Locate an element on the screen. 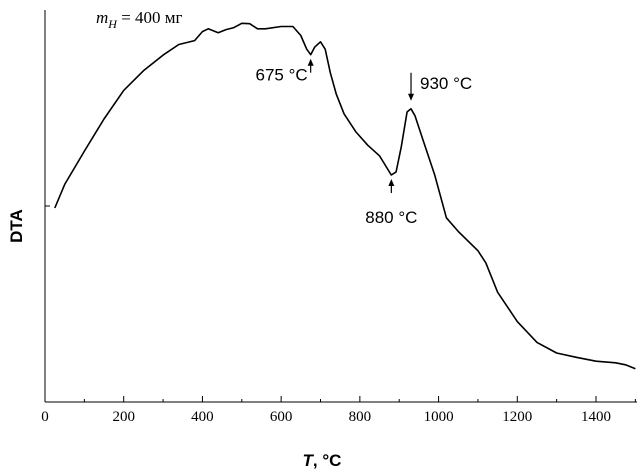  x-tick-label: 0 is located at coordinates (45, 417).